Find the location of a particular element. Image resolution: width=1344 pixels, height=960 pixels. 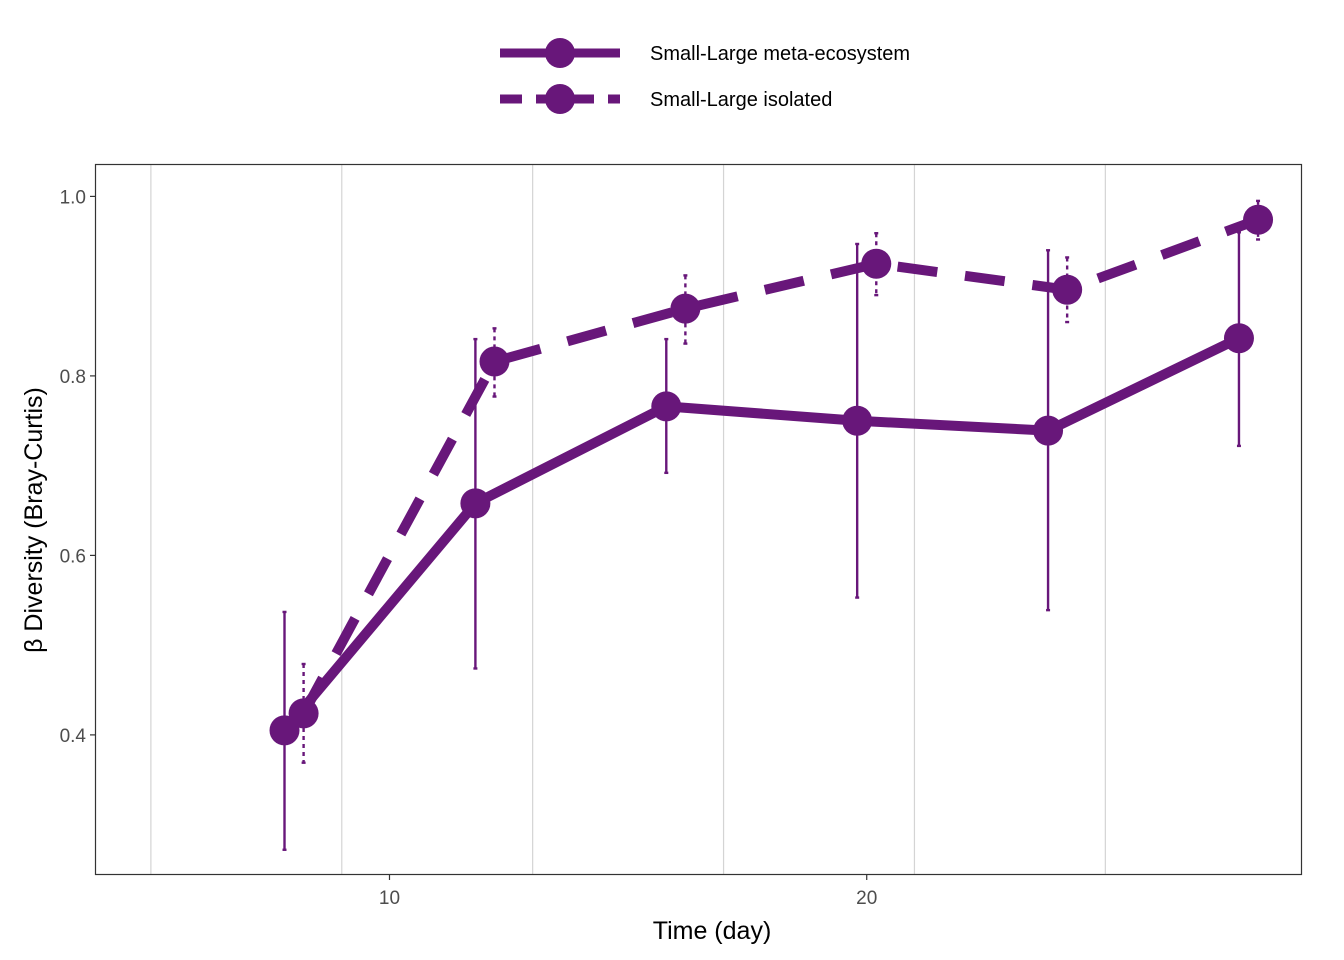

y-tick-label-0: 0.4 is located at coordinates (73, 736).